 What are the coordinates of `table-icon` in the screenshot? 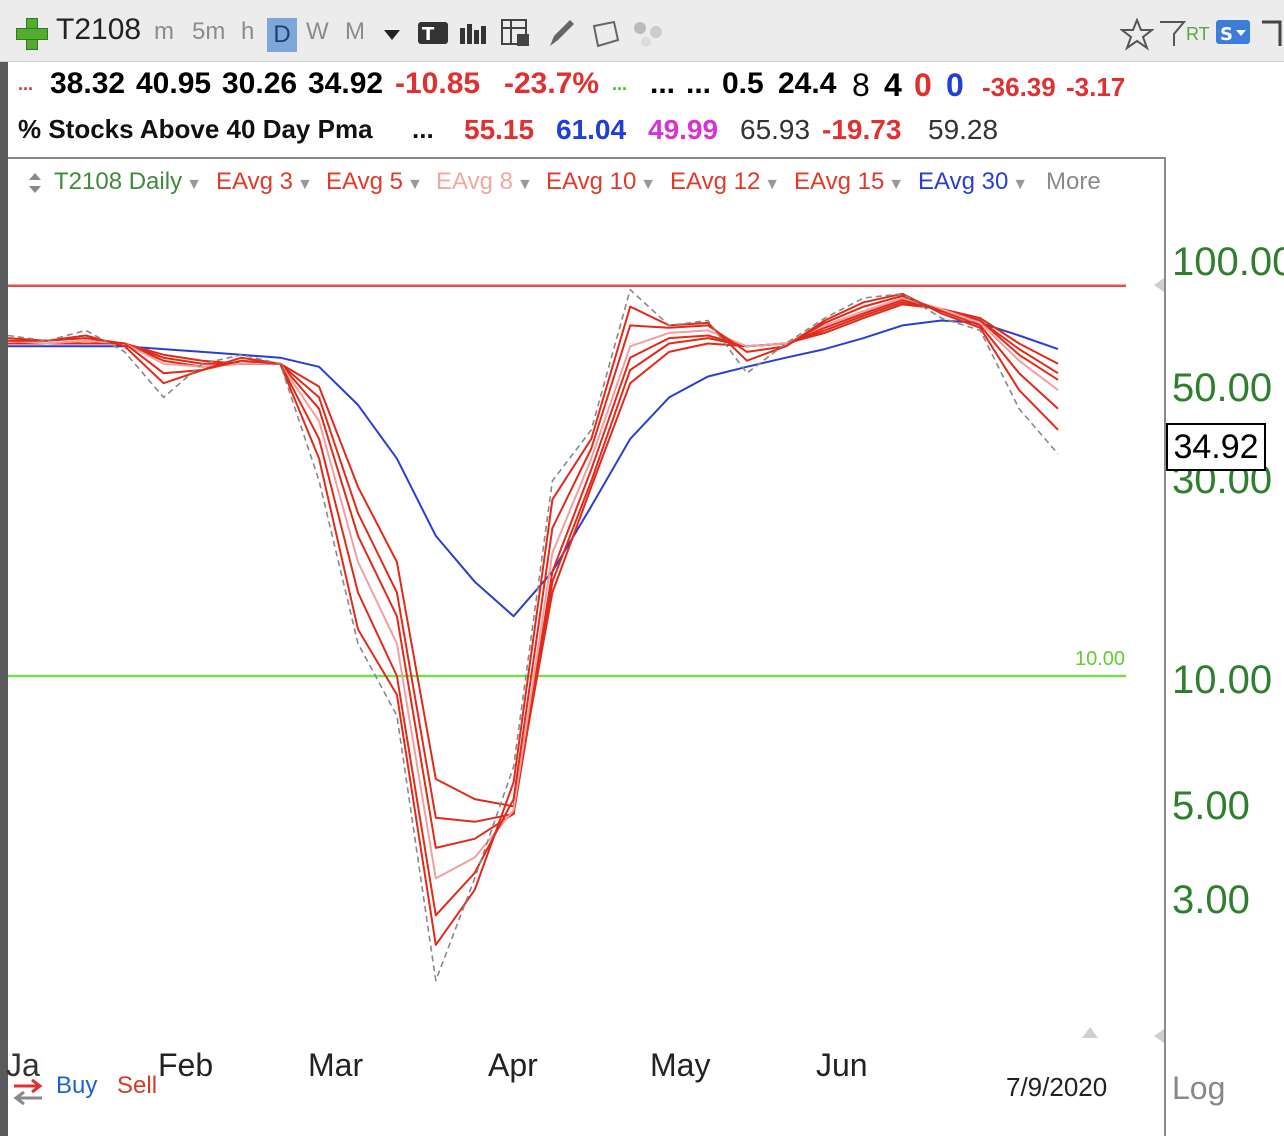 It's located at (516, 34).